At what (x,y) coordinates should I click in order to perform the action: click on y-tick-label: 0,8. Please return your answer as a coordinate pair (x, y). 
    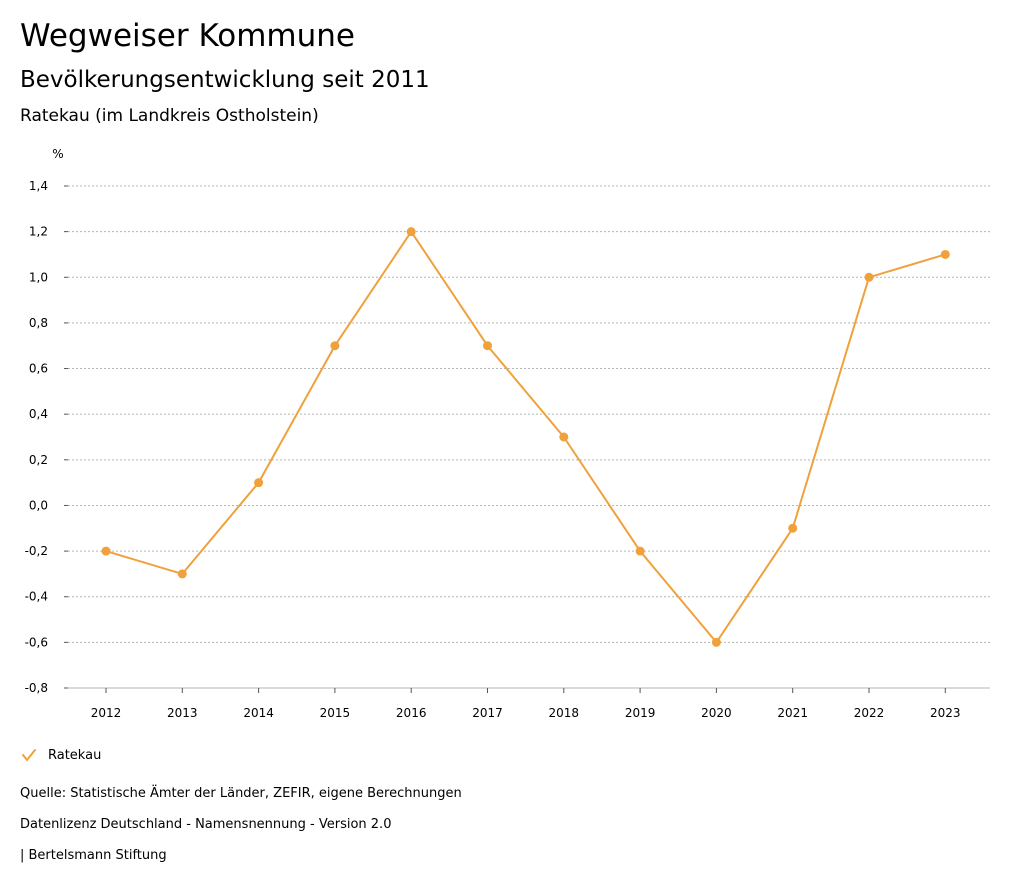
    Looking at the image, I should click on (38, 323).